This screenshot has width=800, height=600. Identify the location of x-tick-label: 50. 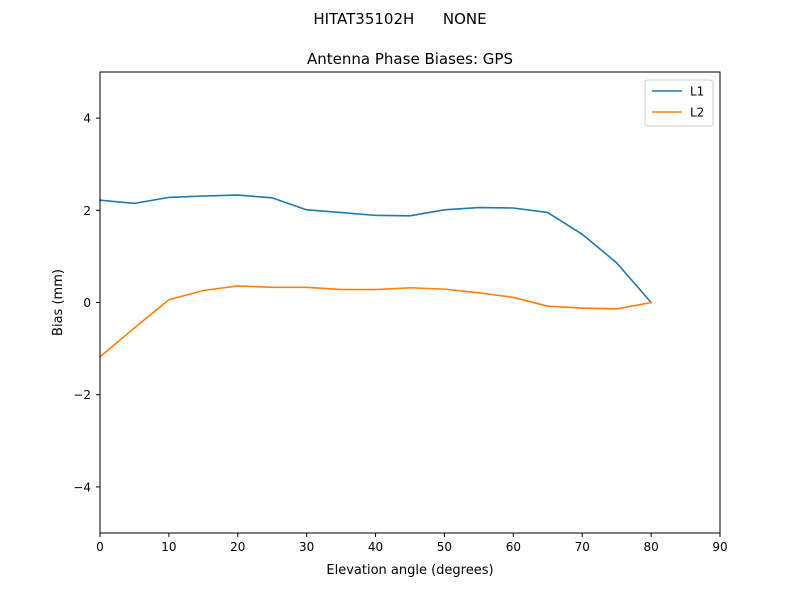
(444, 547).